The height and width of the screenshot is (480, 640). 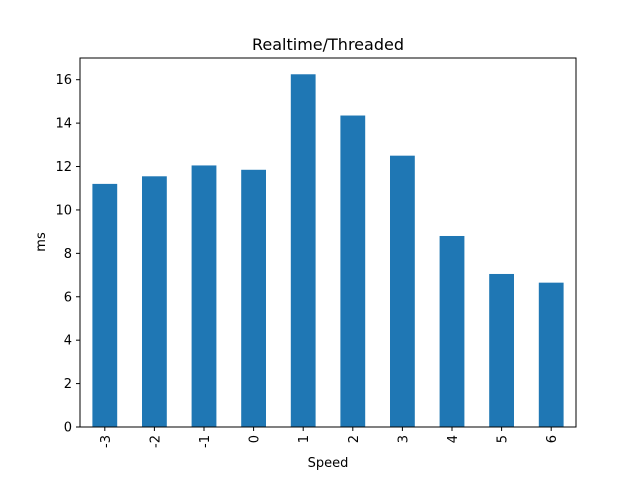 What do you see at coordinates (63, 167) in the screenshot?
I see `y-tick-label: 12` at bounding box center [63, 167].